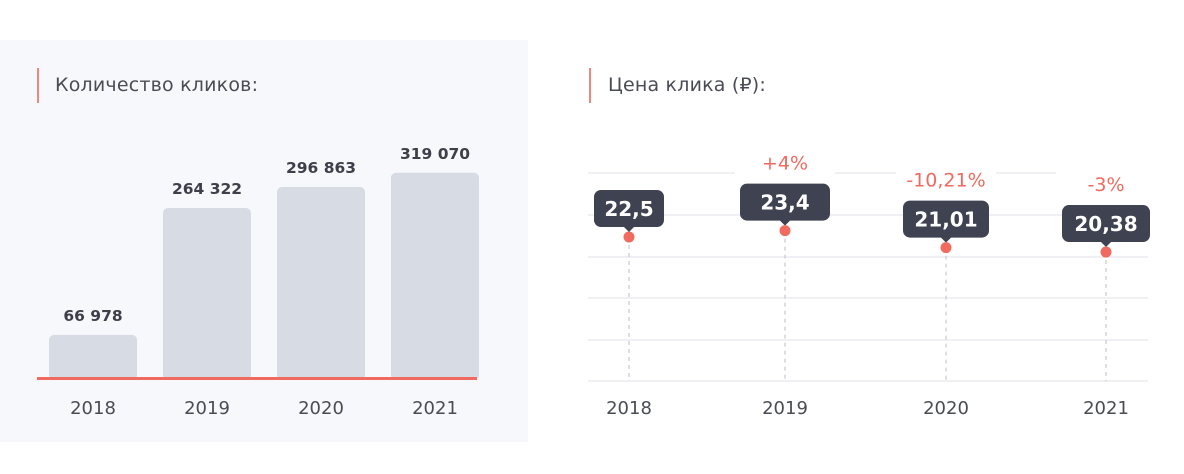 Image resolution: width=1184 pixels, height=474 pixels. What do you see at coordinates (157, 85) in the screenshot?
I see `clicks-chart-title: Количество кликов:` at bounding box center [157, 85].